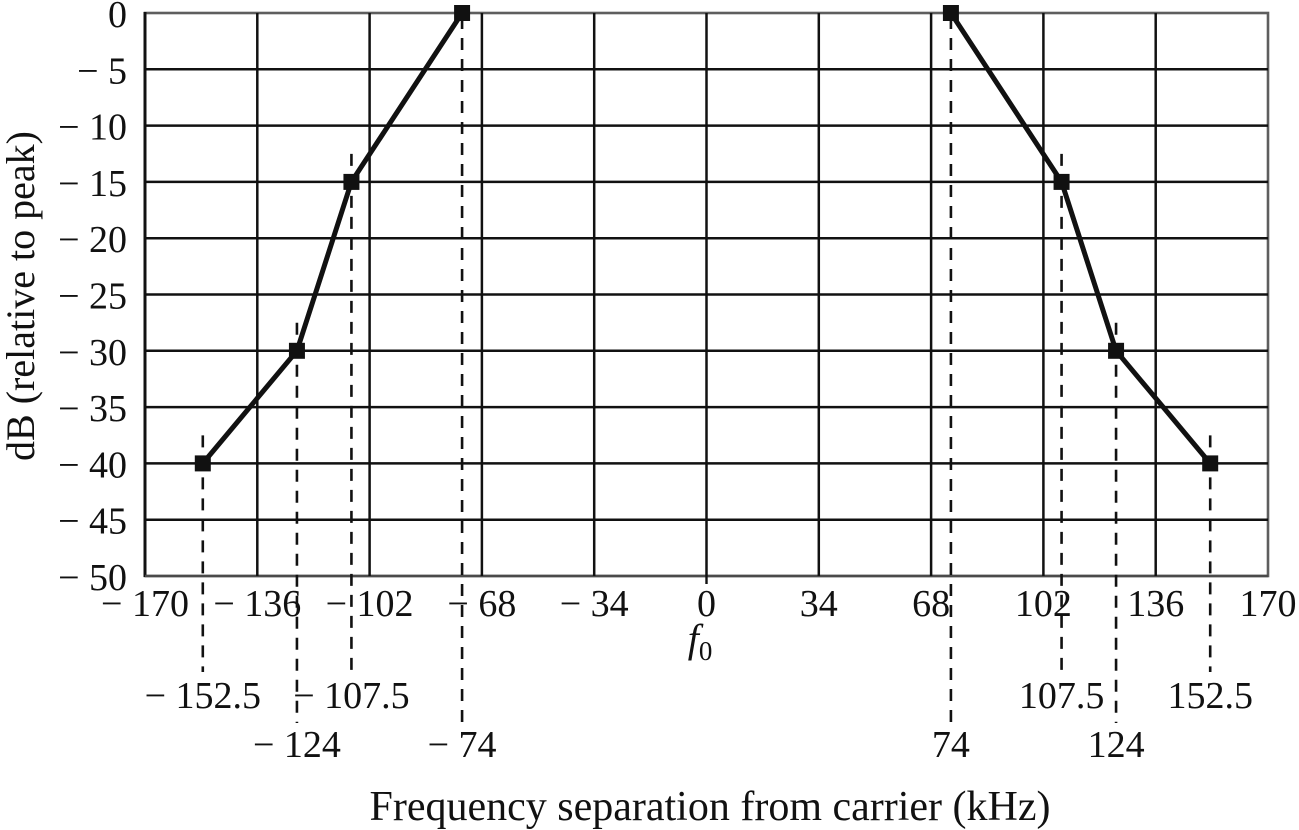 This screenshot has height=830, width=1299. I want to click on annotation-label: 107.5, so click(1062, 696).